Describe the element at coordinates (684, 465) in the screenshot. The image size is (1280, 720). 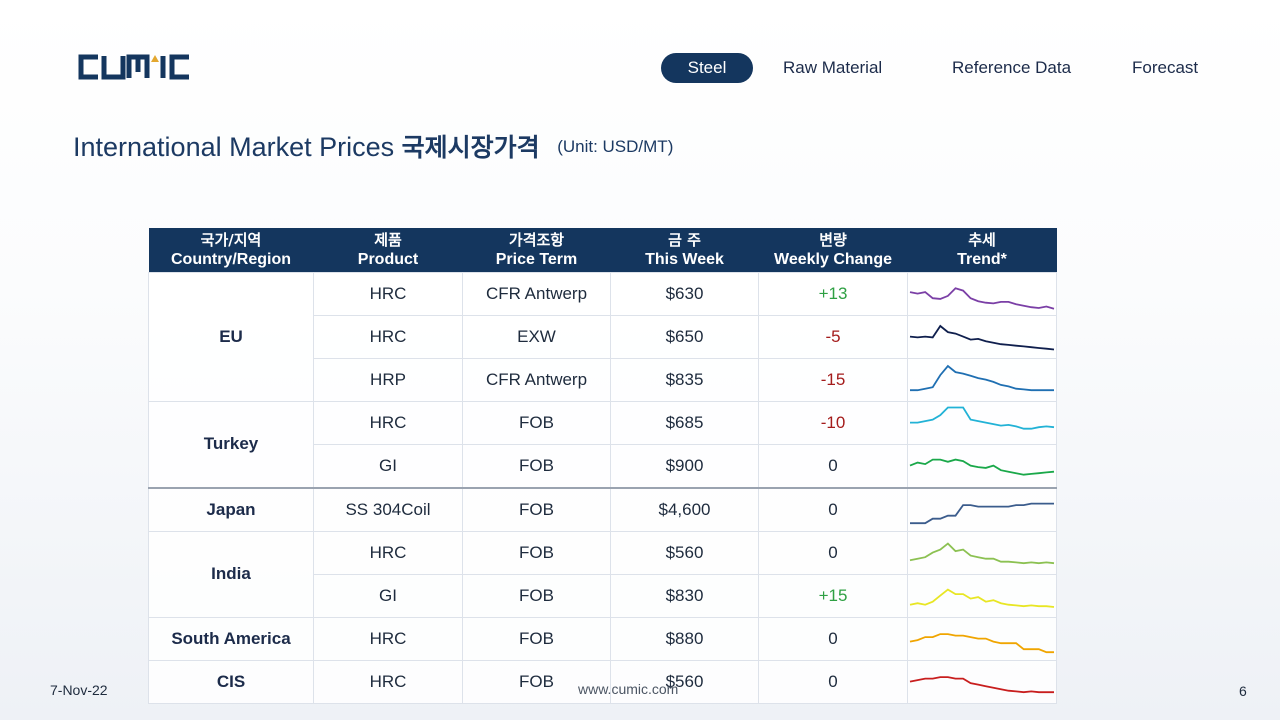
I see `price-cell: $900` at that location.